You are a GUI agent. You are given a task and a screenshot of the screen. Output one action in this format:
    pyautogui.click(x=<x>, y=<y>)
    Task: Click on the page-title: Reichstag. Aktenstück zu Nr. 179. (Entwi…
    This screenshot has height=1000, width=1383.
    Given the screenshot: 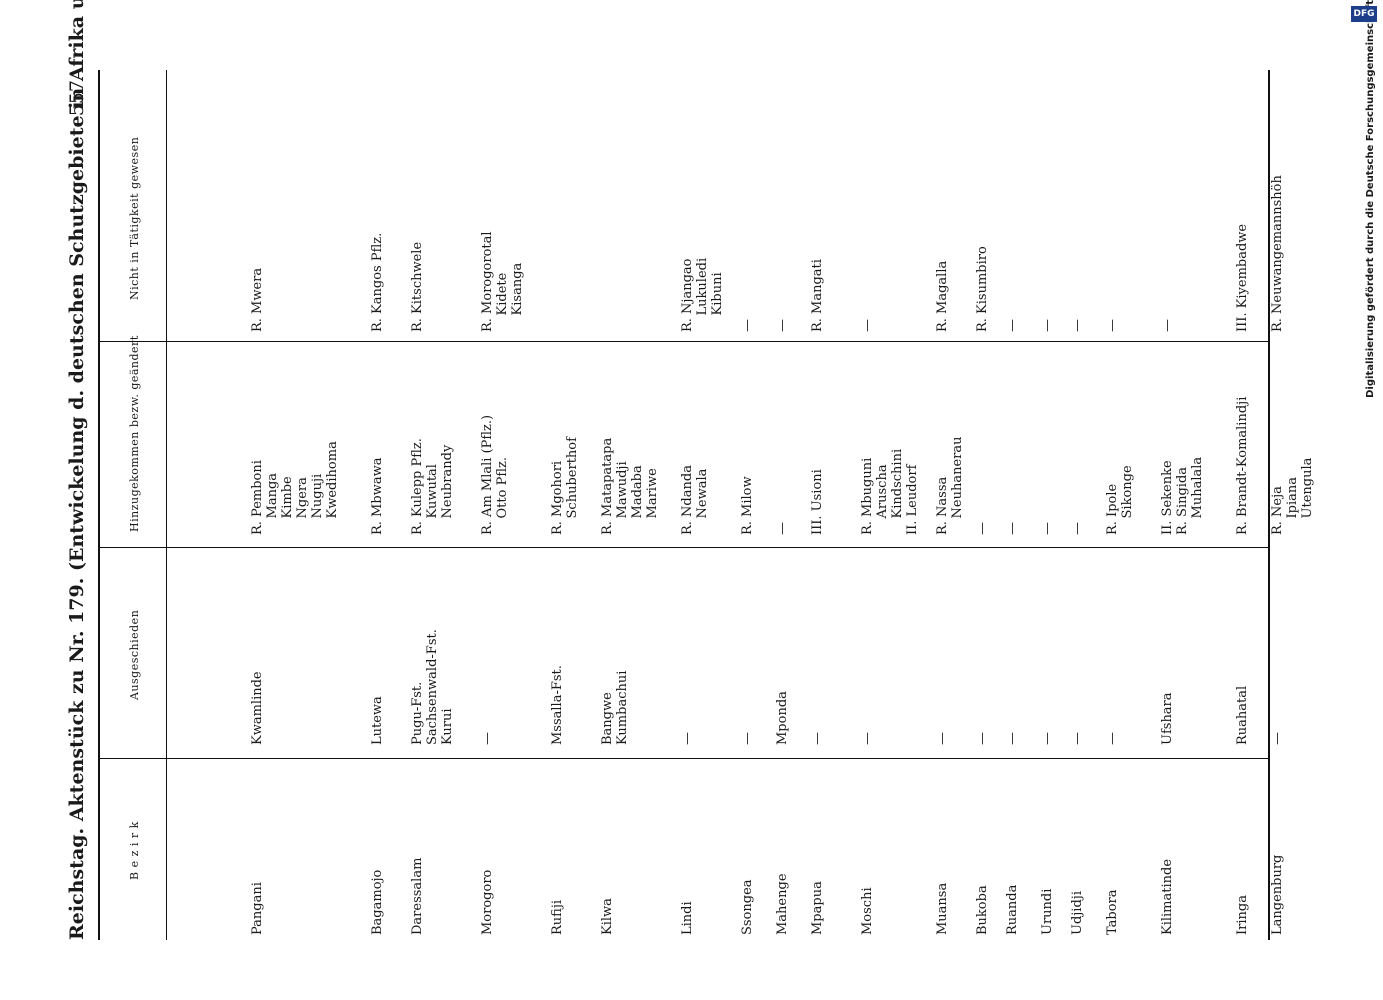 What is the action you would take?
    pyautogui.click(x=77, y=470)
    